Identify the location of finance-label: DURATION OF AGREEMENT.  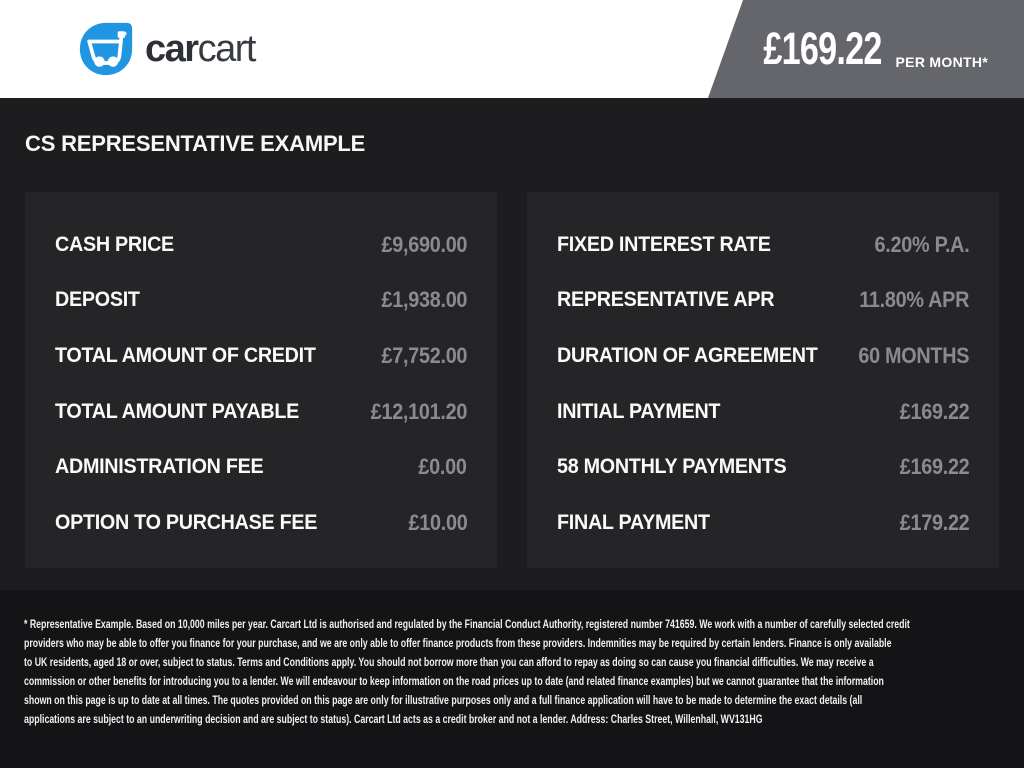
(687, 355).